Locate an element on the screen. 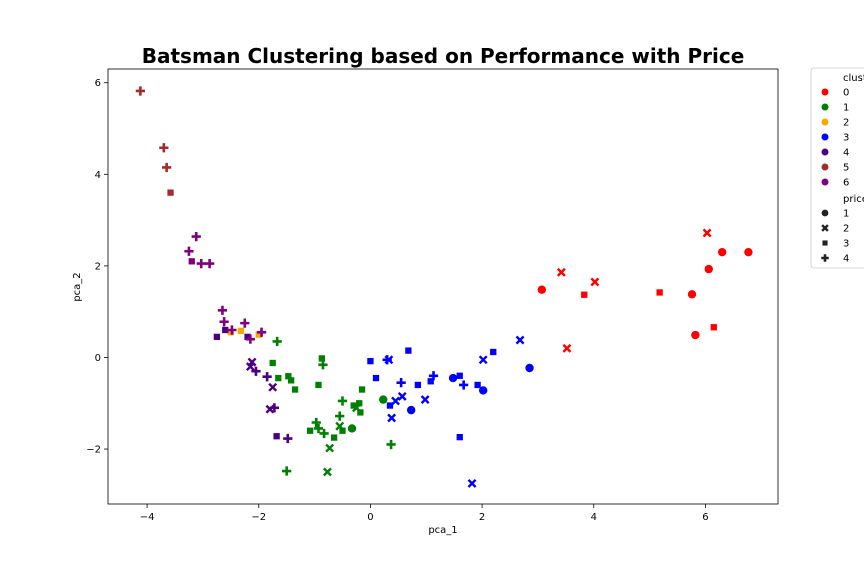 The image size is (864, 576). legend-title-price: price is located at coordinates (853, 199).